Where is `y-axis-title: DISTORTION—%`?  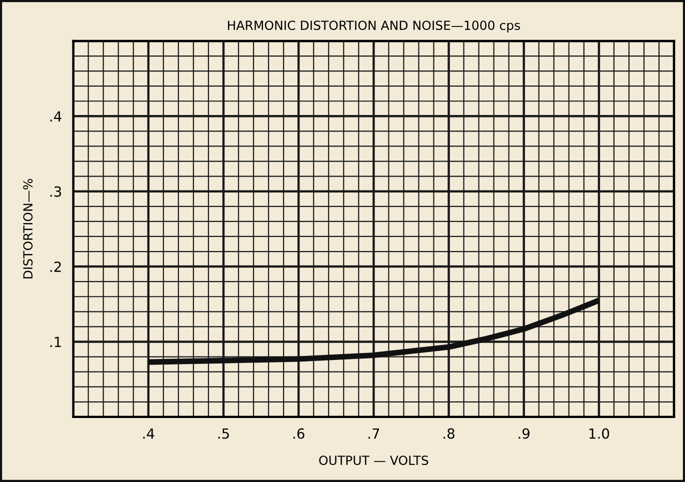 y-axis-title: DISTORTION—% is located at coordinates (28, 228).